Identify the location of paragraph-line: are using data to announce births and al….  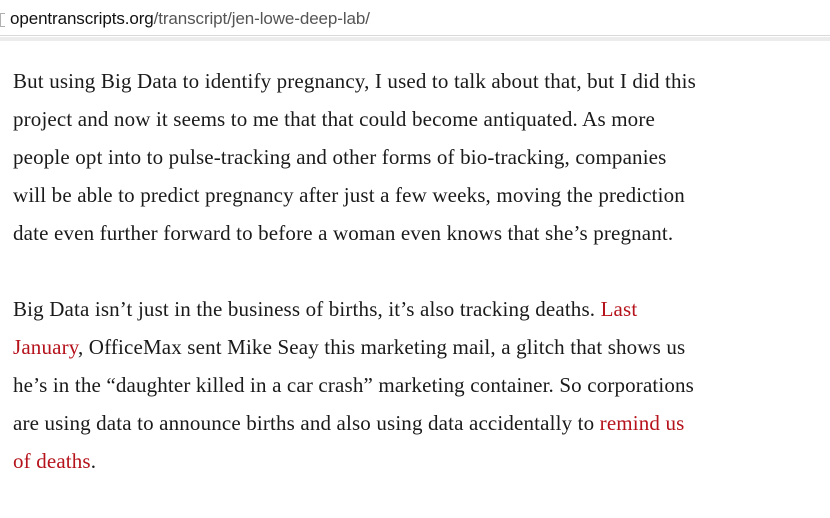
(419, 423).